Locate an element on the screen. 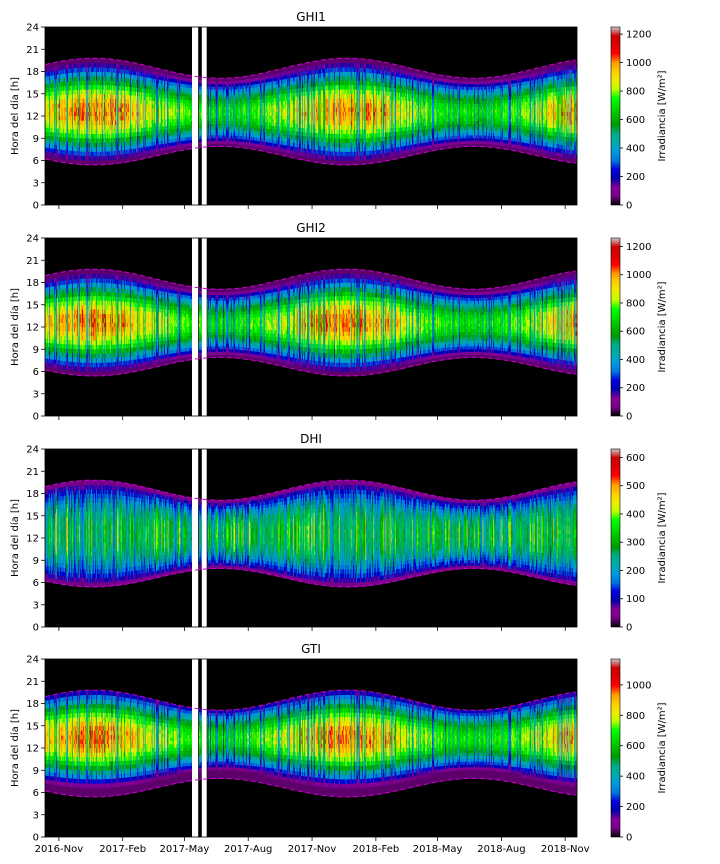  colorbar: 0 200 400 600 800 1000 Irradiancia [W/m²] is located at coordinates (639, 751).